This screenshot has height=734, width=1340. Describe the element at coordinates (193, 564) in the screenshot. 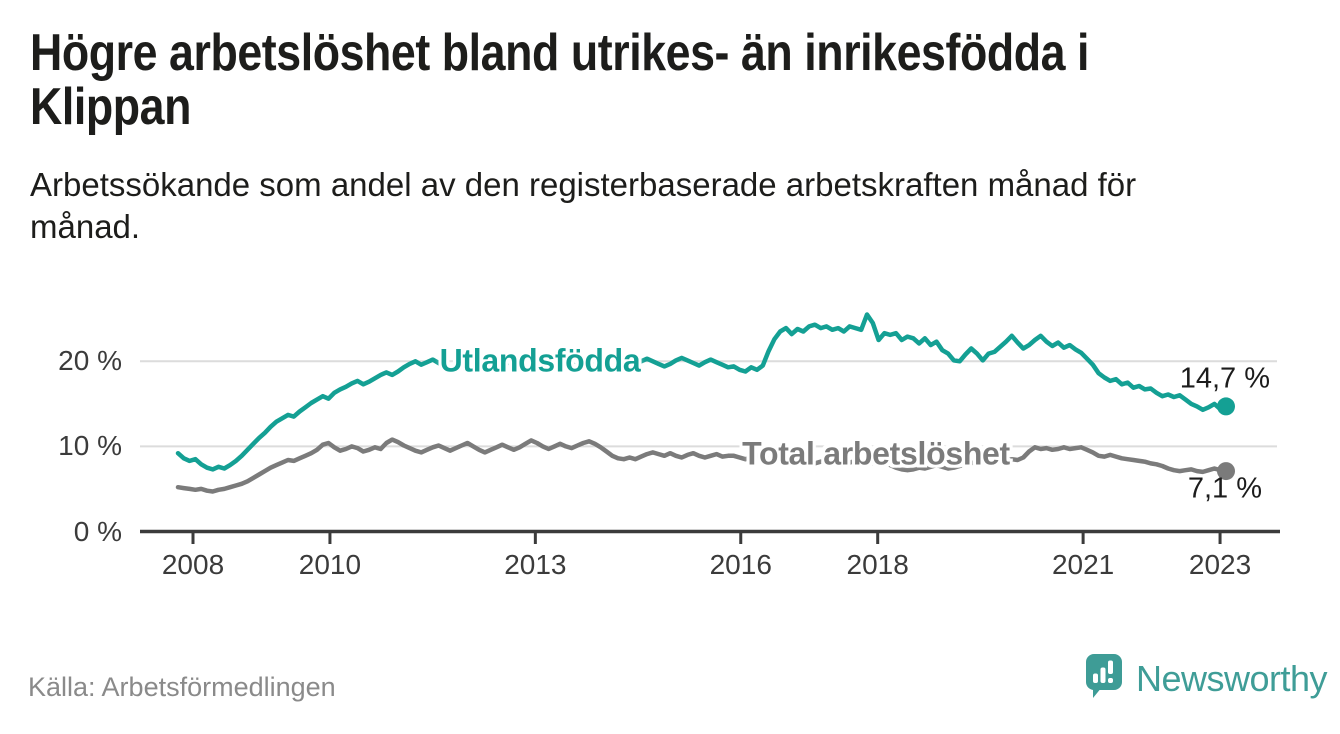

I see `x-axis-label: 2008` at that location.